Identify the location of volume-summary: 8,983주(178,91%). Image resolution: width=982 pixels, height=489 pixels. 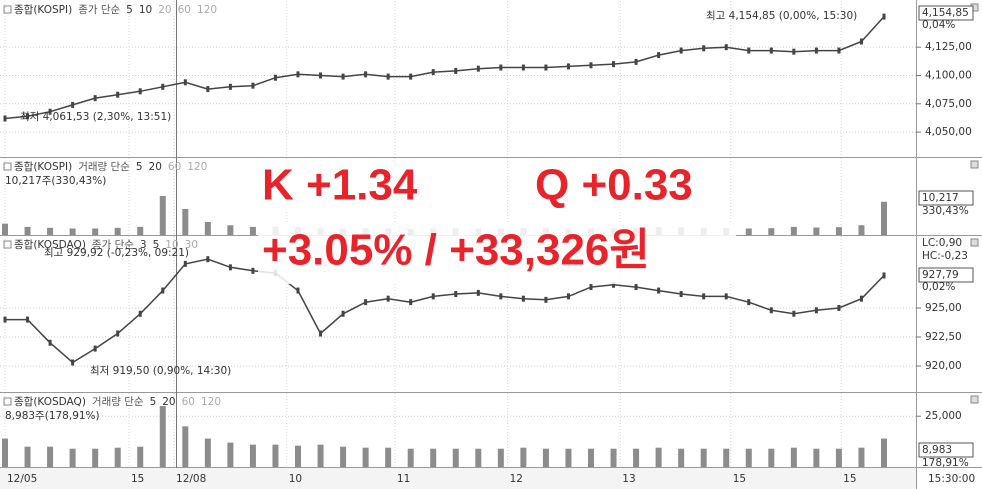
(52, 416).